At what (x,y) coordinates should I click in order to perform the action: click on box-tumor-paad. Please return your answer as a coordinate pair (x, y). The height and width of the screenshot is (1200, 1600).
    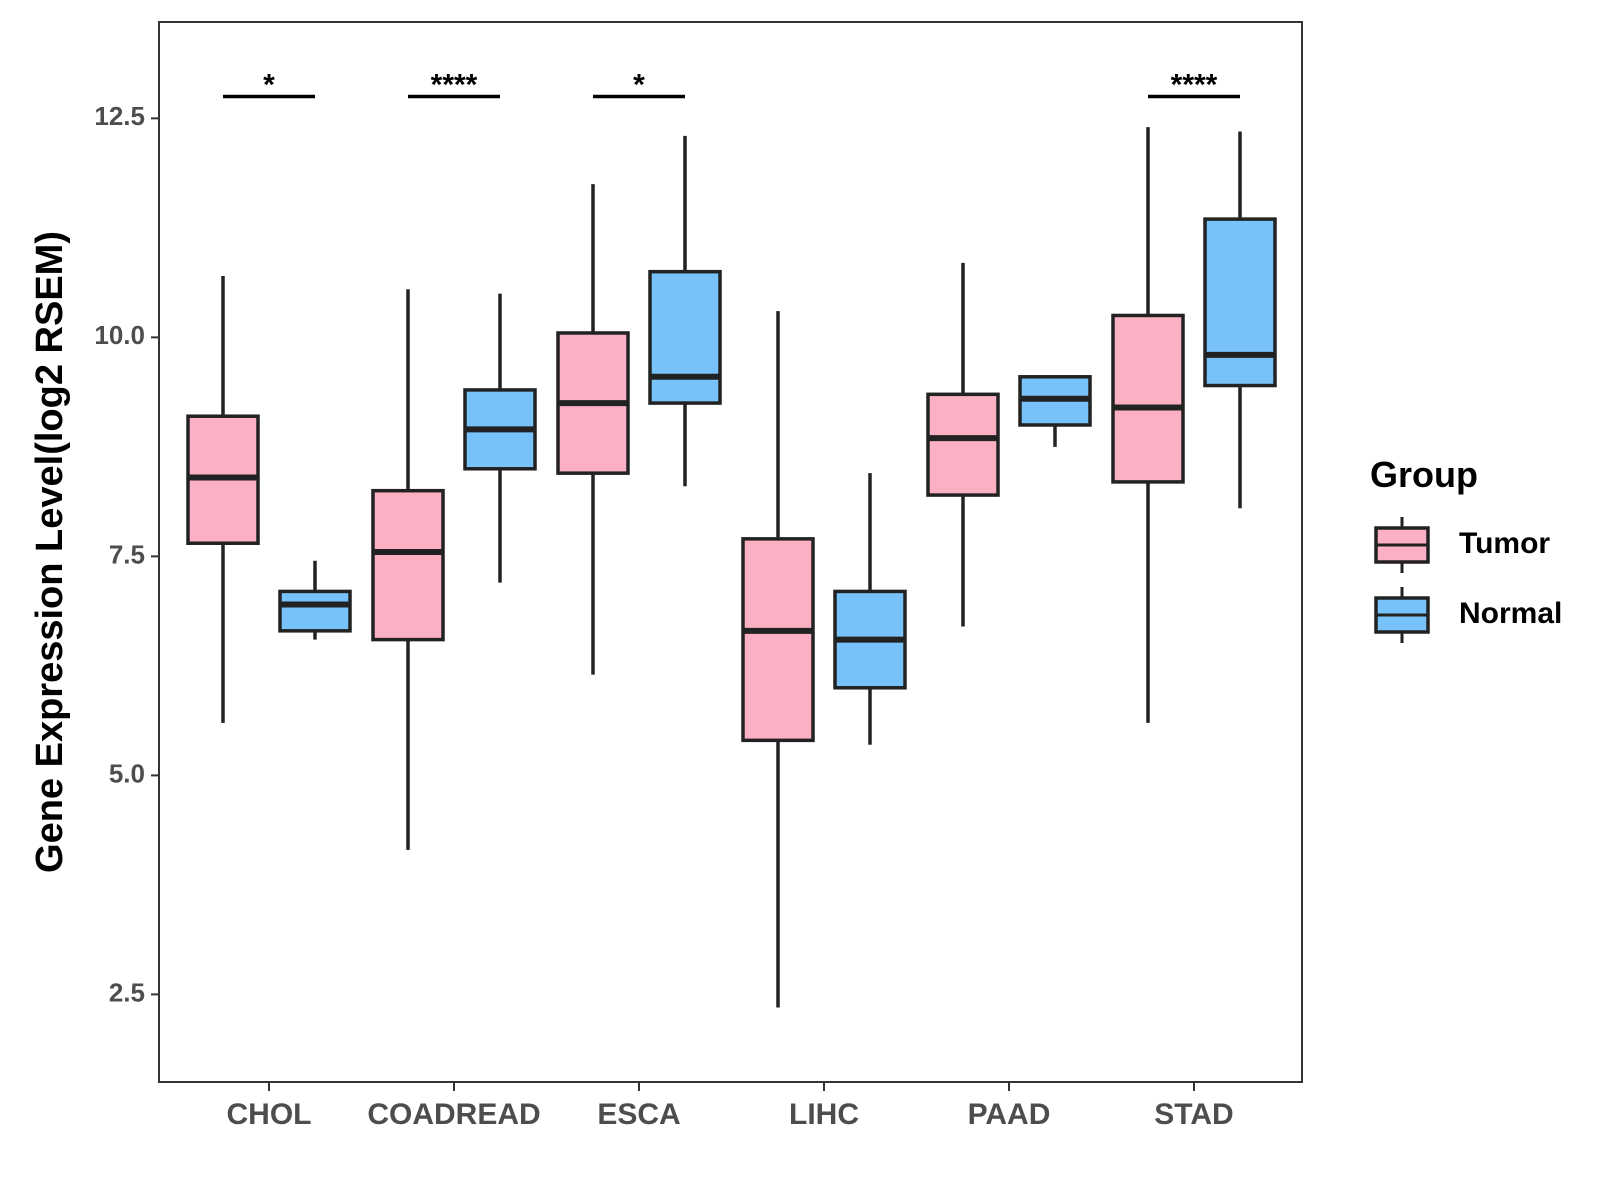
    Looking at the image, I should click on (963, 444).